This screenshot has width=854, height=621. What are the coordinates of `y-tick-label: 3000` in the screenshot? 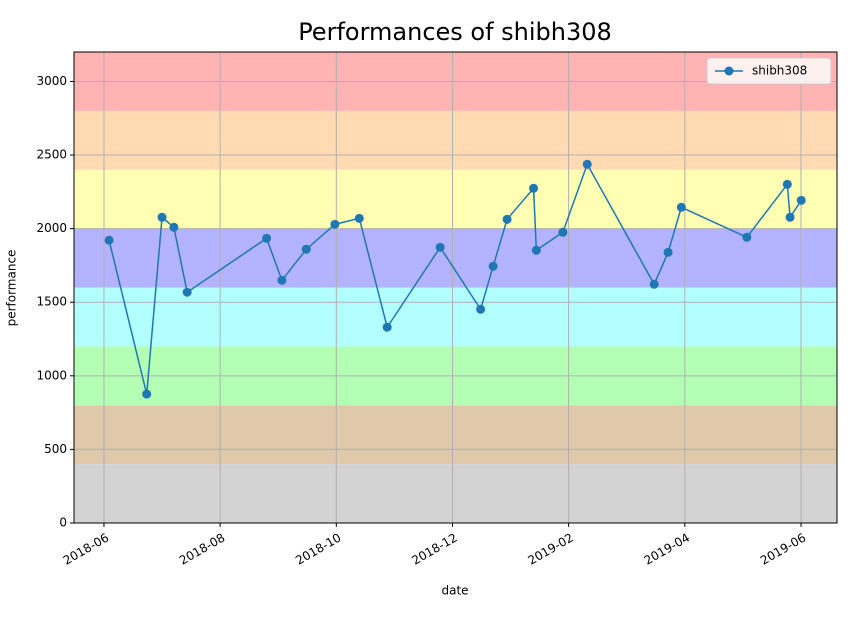 It's located at (51, 81).